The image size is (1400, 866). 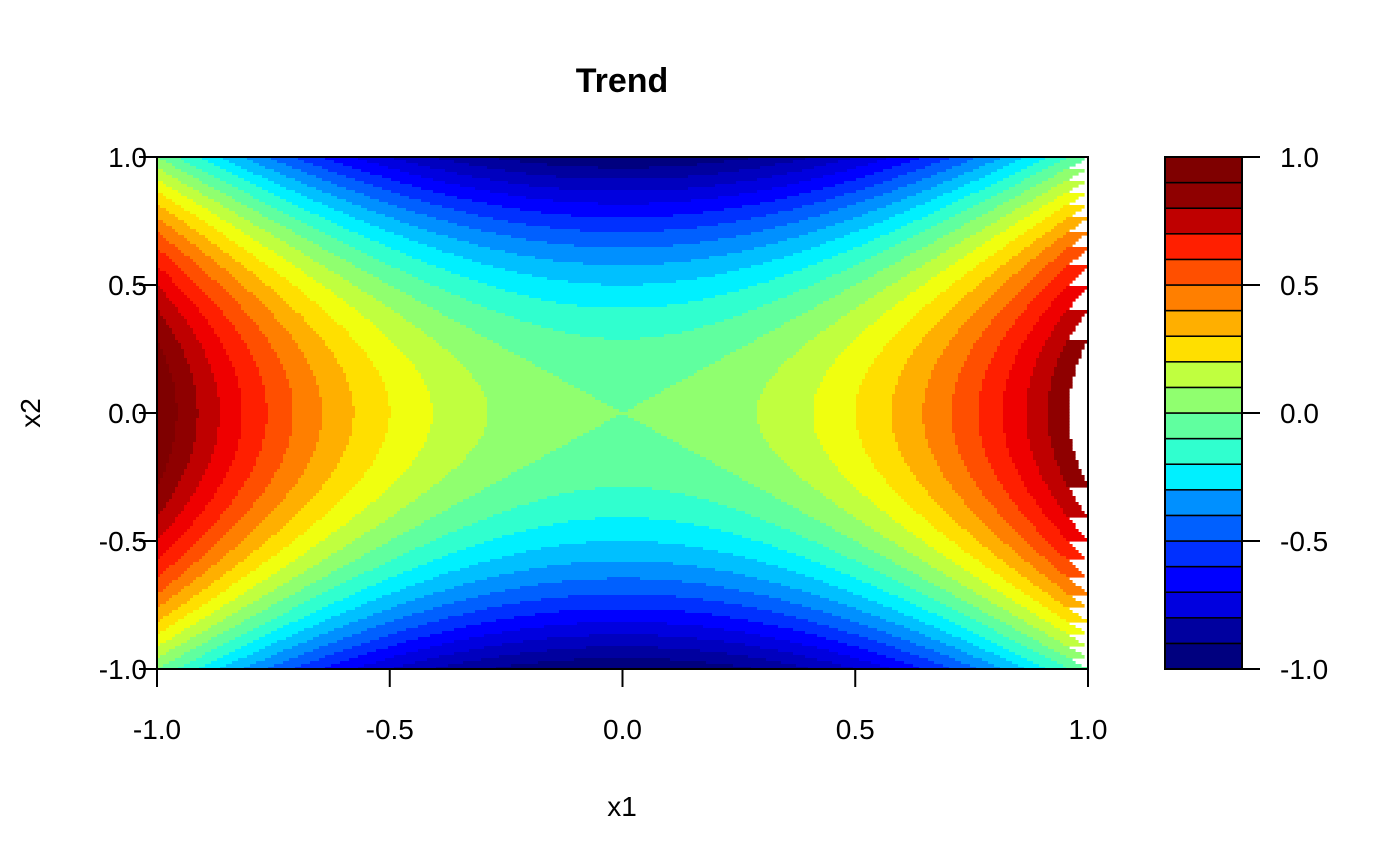 I want to click on legend-swatch, so click(x=1203, y=528).